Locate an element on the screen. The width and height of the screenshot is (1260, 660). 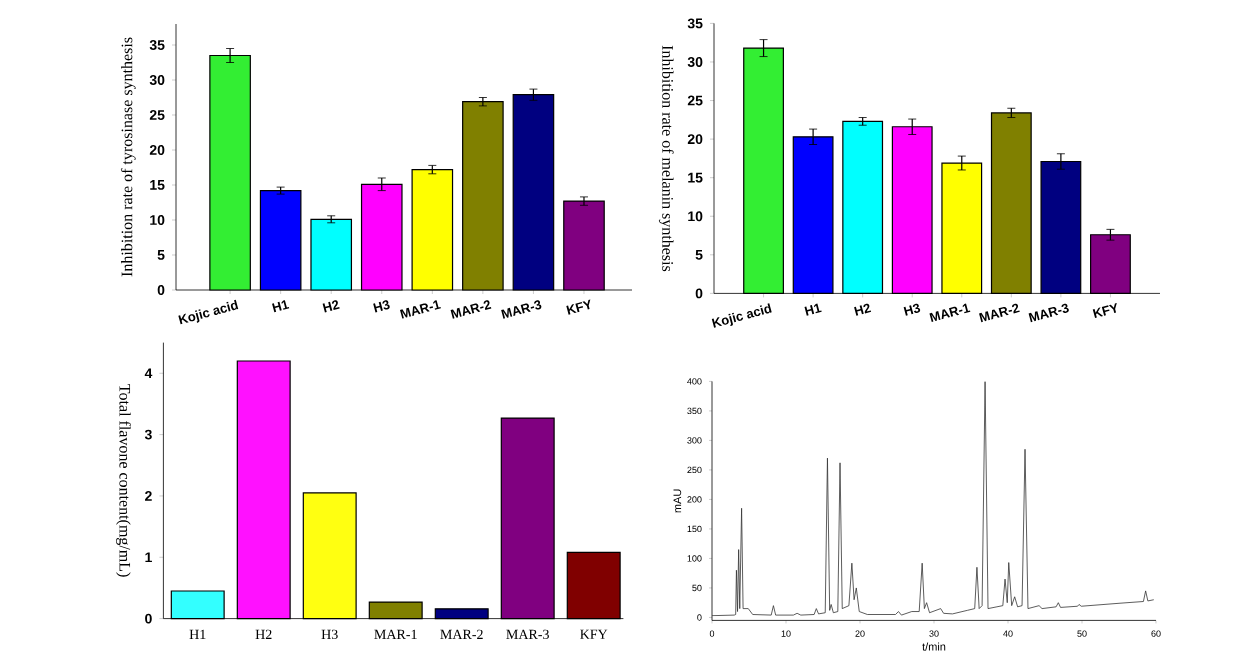
y-axis-title: Inhibition rate of tyrosinase synthesis is located at coordinates (128, 157).